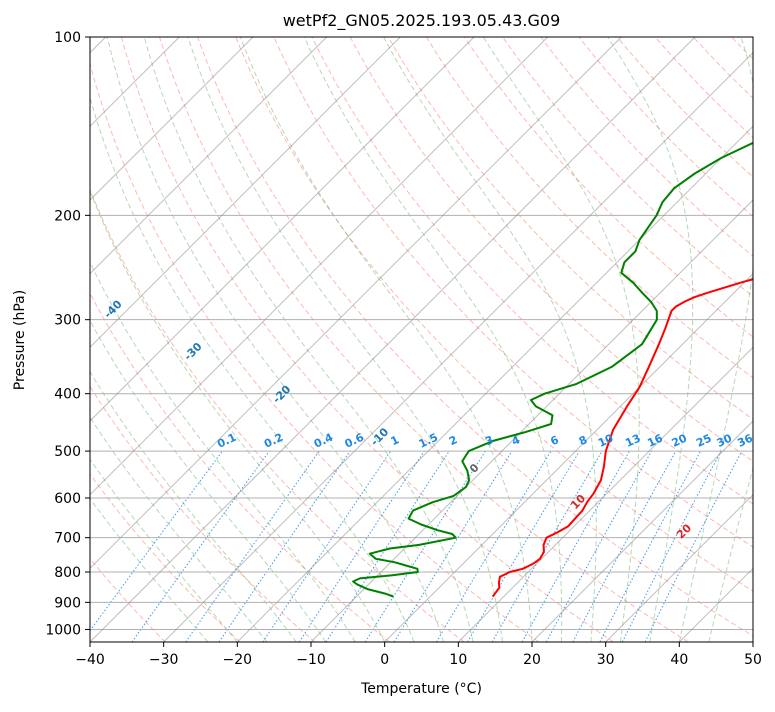  What do you see at coordinates (90, 660) in the screenshot?
I see `x-tick-label: −40` at bounding box center [90, 660].